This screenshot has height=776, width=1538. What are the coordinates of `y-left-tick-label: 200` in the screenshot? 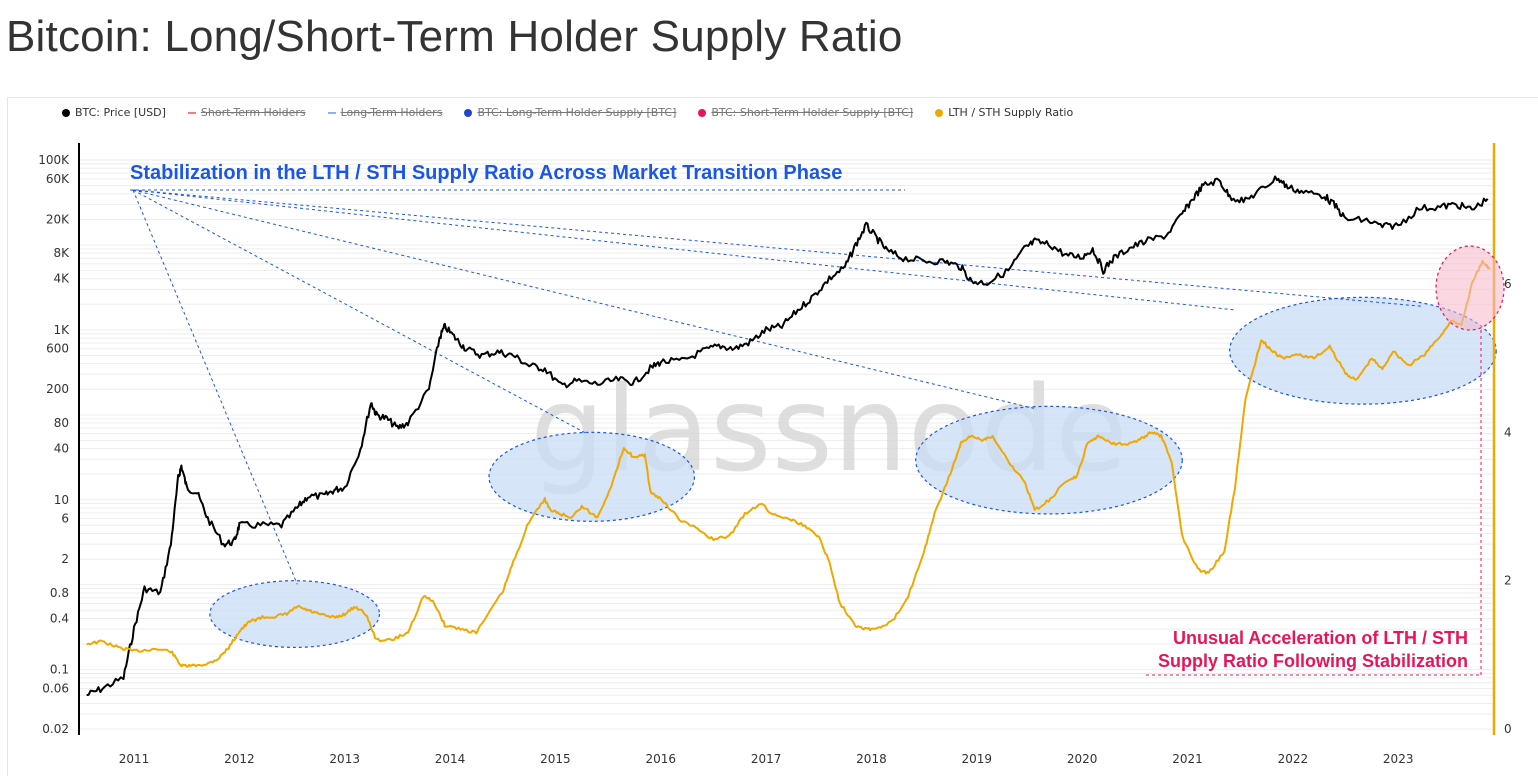 It's located at (57, 389).